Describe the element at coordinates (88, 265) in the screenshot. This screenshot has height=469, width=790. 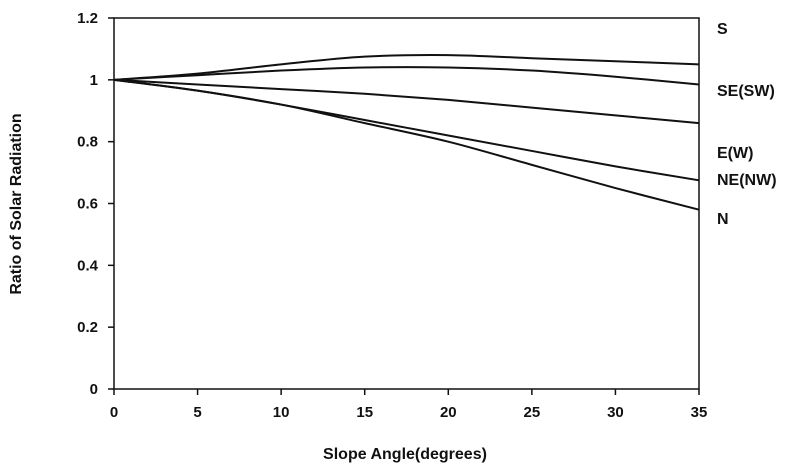
I see `y-tick-label: 0.4` at that location.